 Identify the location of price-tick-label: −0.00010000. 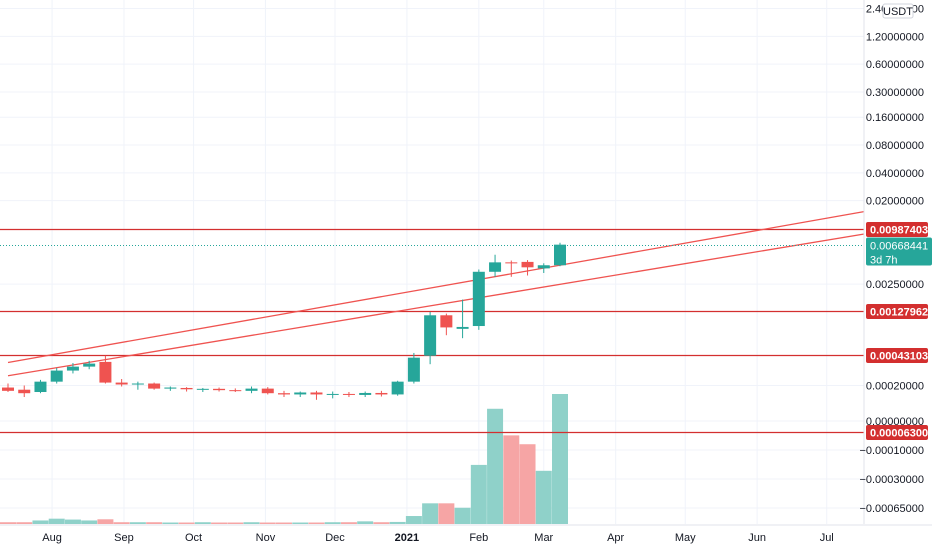
(891, 451).